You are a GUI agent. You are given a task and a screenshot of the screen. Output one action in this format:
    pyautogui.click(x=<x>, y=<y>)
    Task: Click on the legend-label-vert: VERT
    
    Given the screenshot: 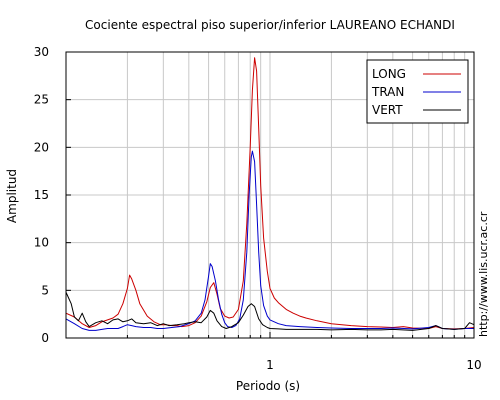 What is the action you would take?
    pyautogui.click(x=387, y=110)
    